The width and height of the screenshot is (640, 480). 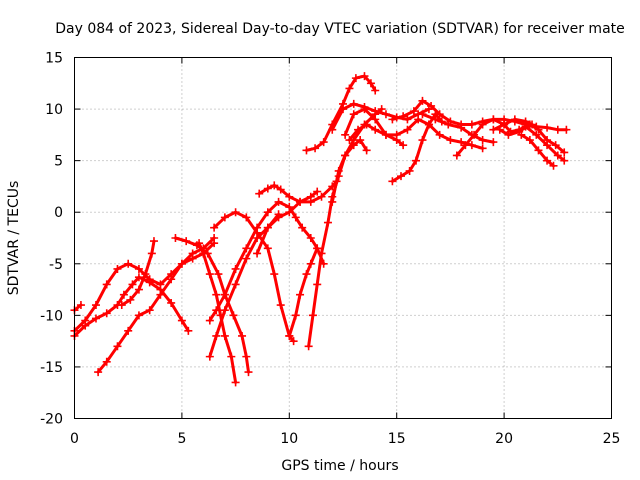 What do you see at coordinates (51, 368) in the screenshot?
I see `y-tick-label: -15` at bounding box center [51, 368].